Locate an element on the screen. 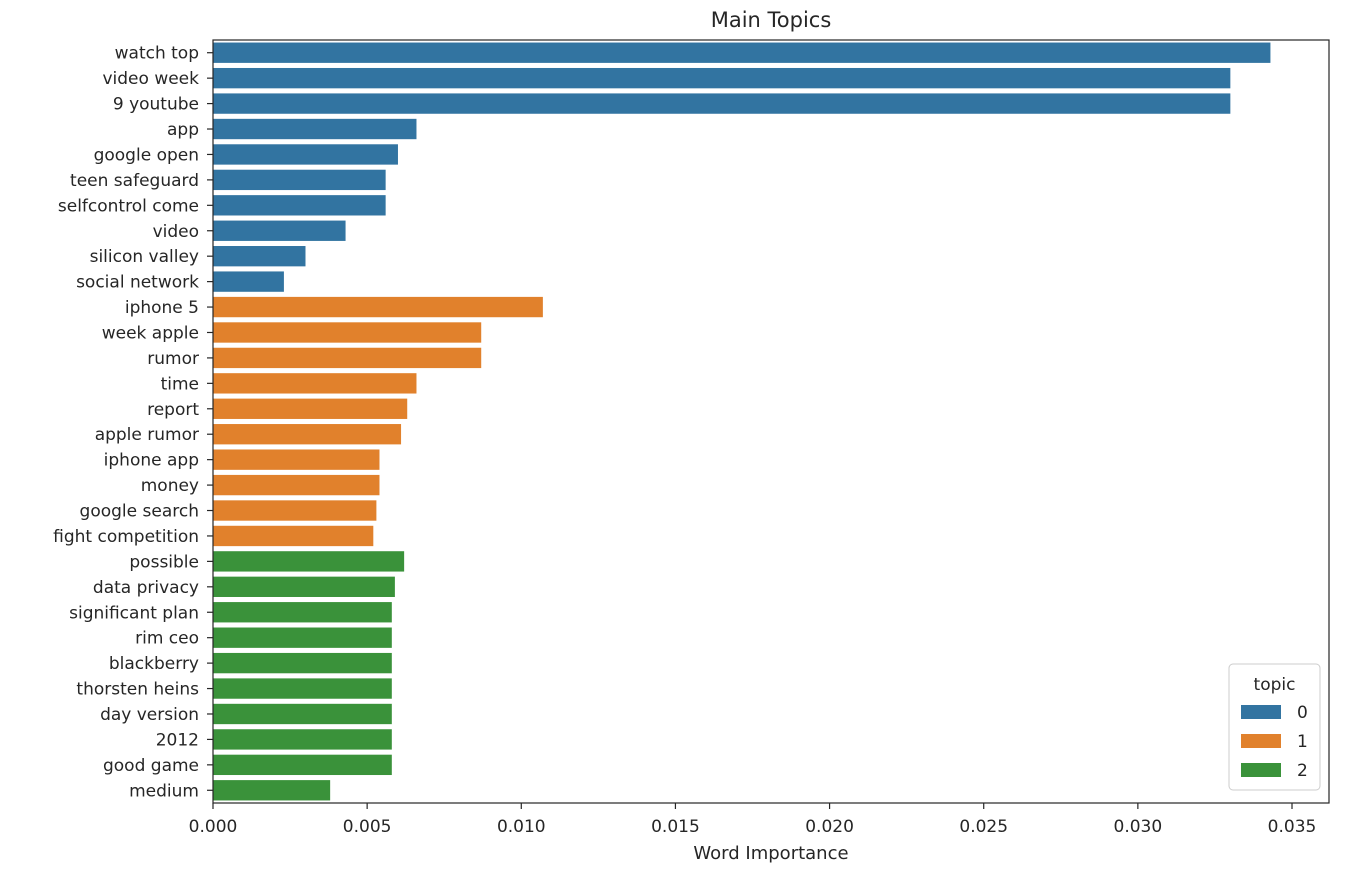 This screenshot has width=1366, height=875. bar-watch-top is located at coordinates (742, 52).